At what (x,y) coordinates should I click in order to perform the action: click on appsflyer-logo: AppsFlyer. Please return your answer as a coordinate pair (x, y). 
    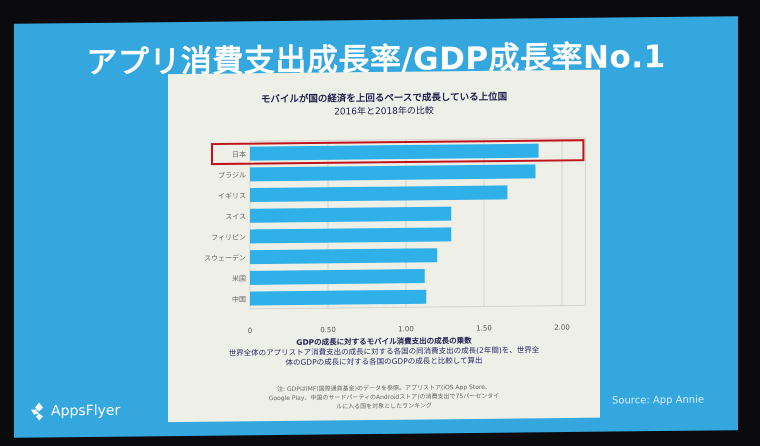
    Looking at the image, I should click on (75, 411).